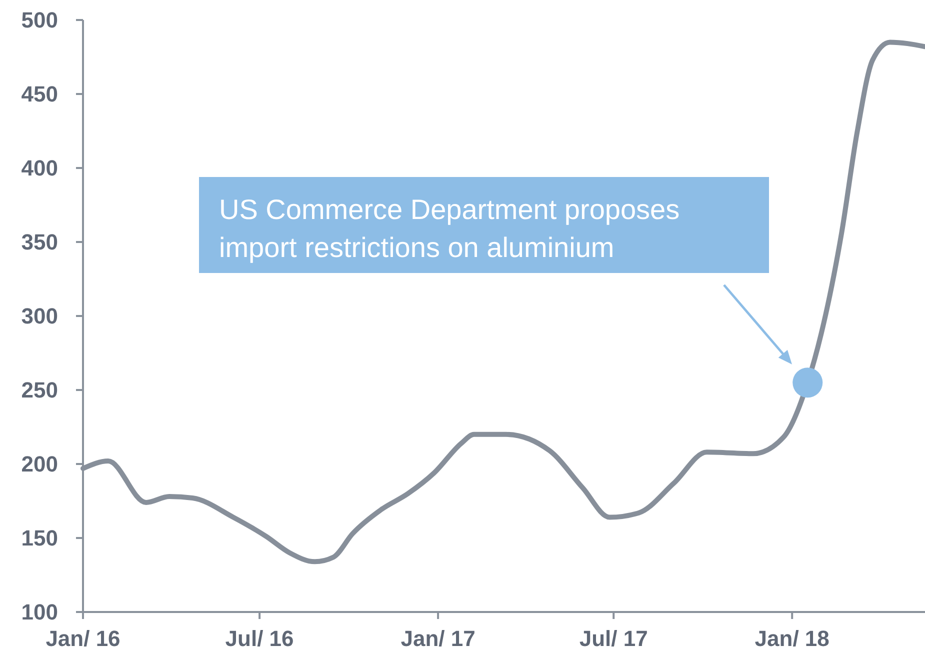  Describe the element at coordinates (39, 612) in the screenshot. I see `y-tick-label: 100` at that location.